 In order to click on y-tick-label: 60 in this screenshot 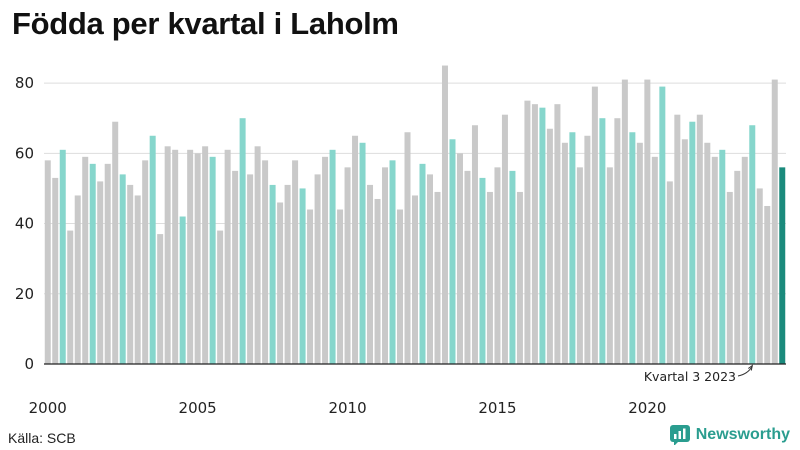, I will do `click(24, 153)`.